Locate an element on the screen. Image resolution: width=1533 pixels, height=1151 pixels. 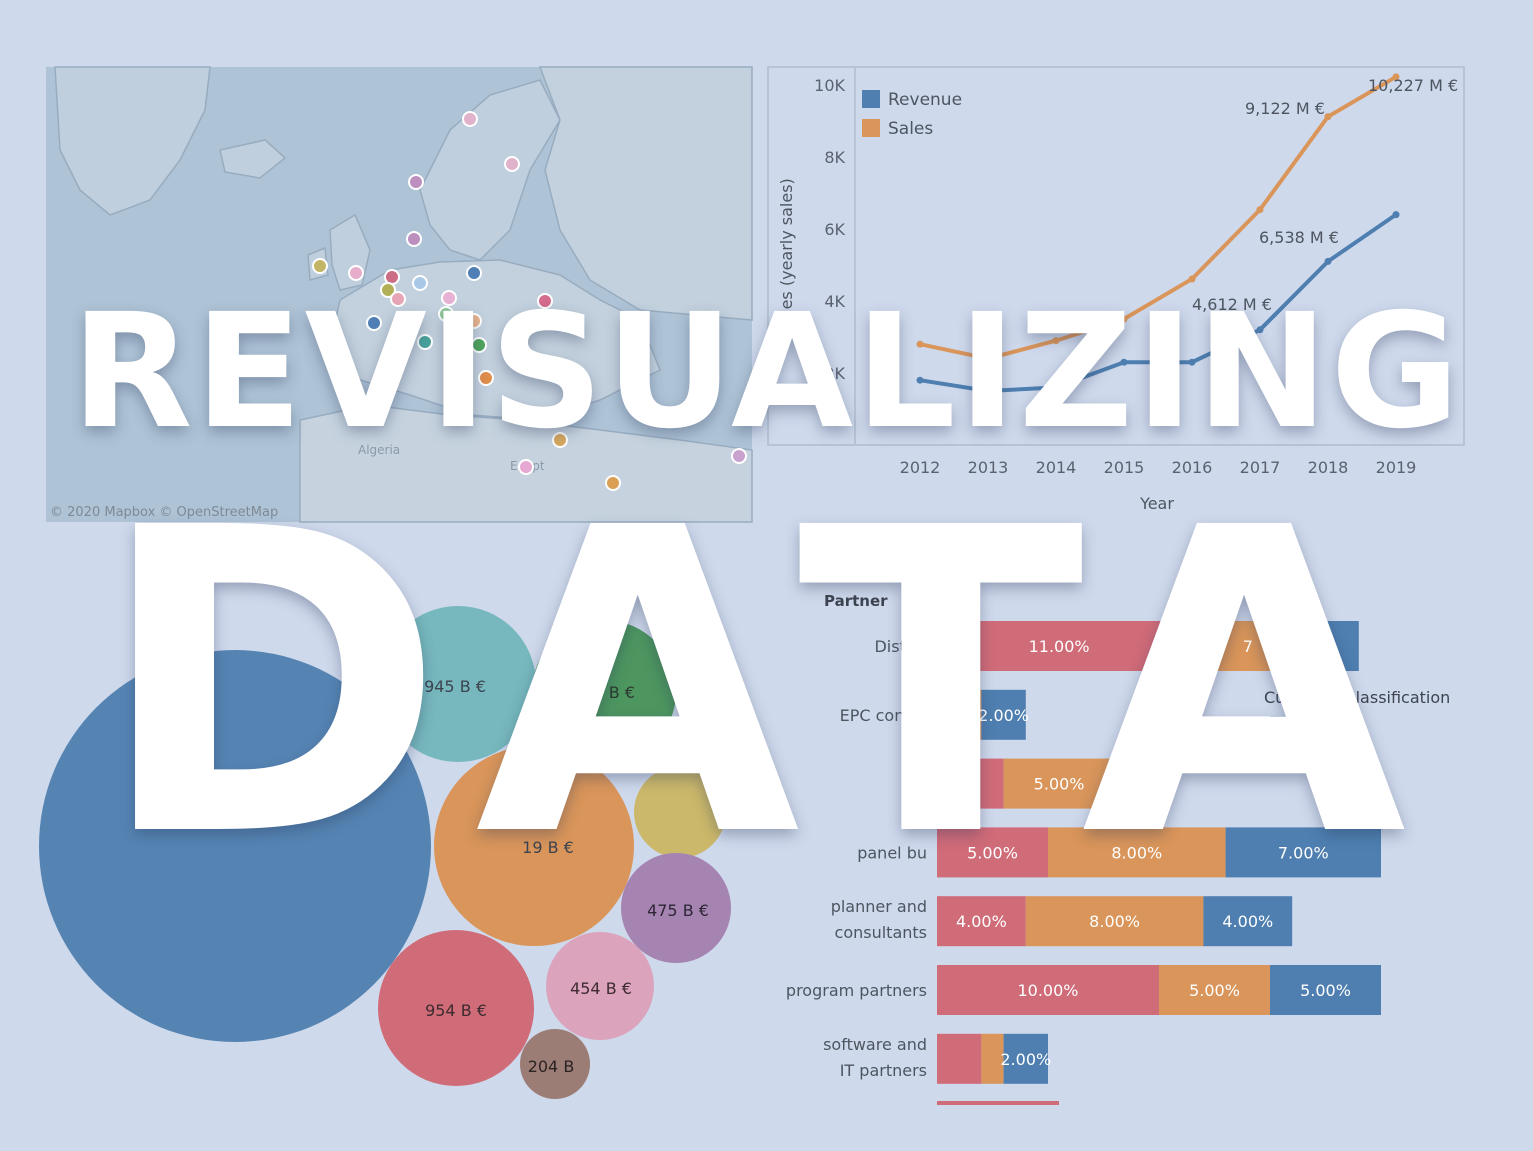
bar-data-label: % is located at coordinates (970, 784).